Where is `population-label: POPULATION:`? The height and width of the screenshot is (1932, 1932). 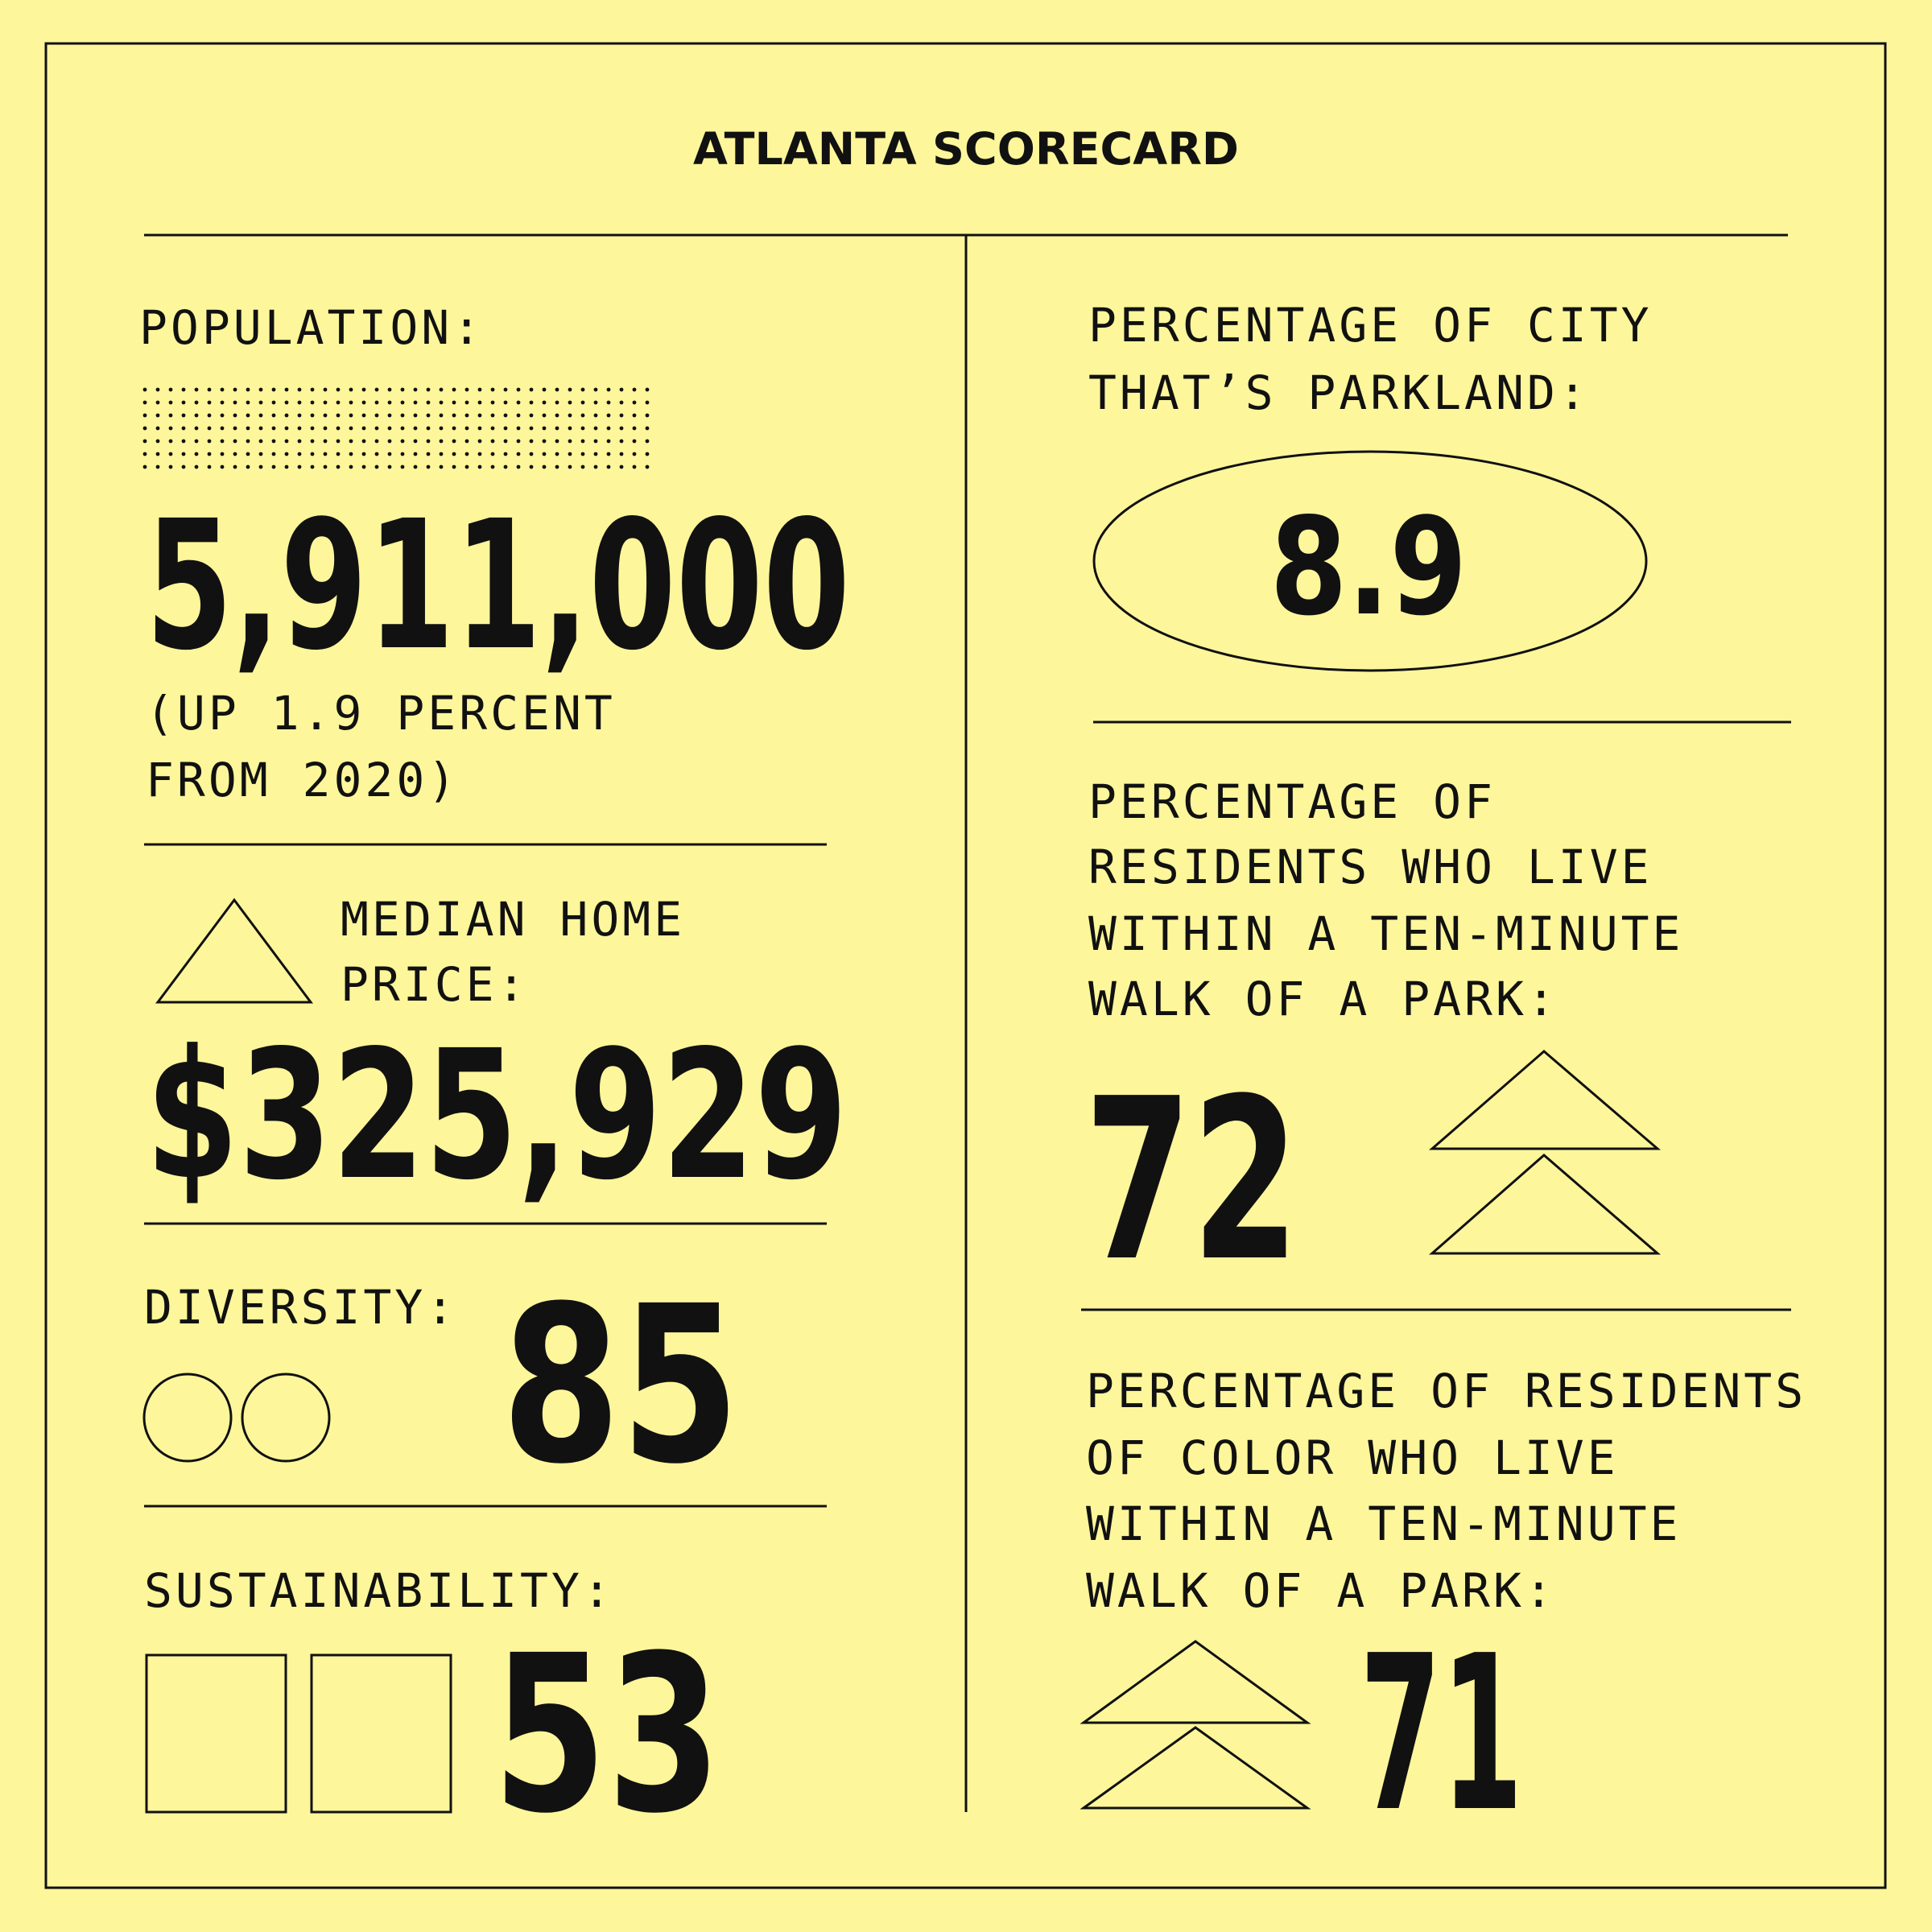 population-label: POPULATION: is located at coordinates (311, 327).